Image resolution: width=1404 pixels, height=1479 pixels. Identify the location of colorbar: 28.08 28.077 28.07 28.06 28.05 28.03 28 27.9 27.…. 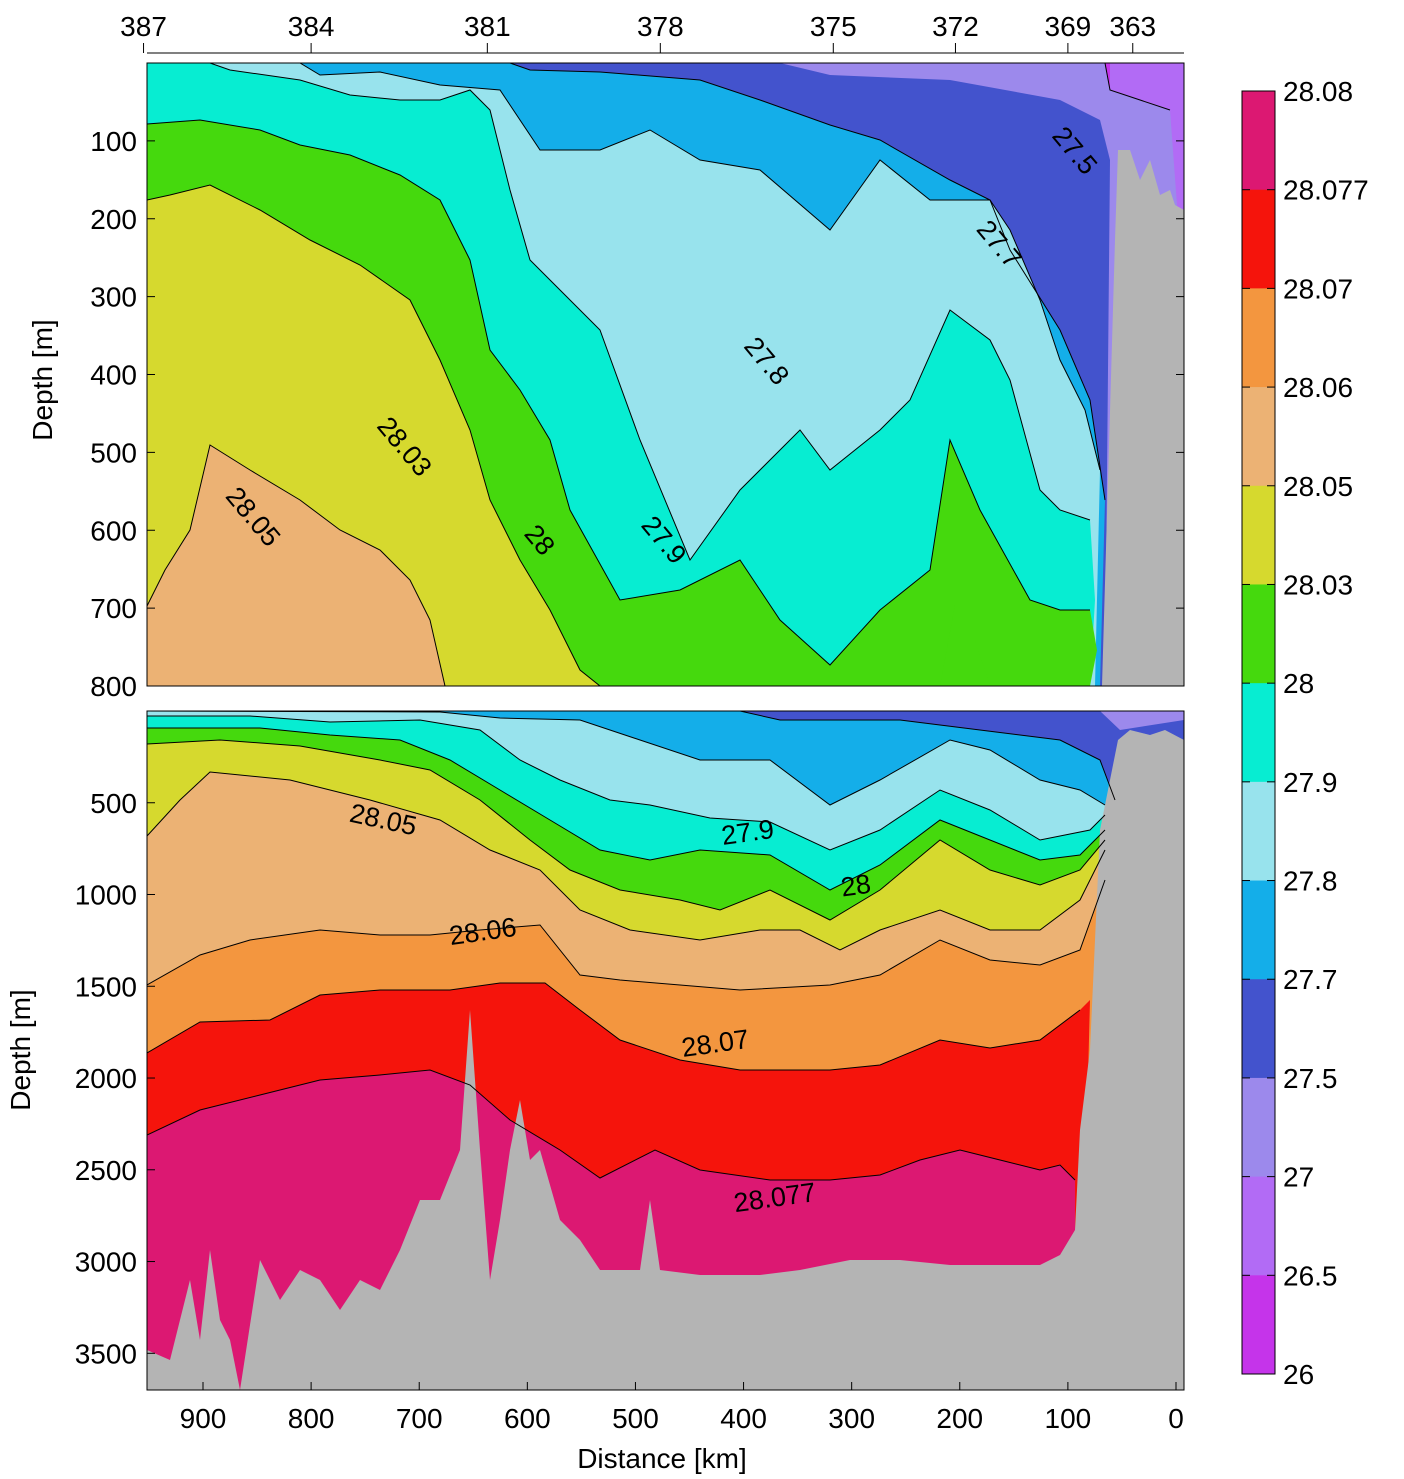
(1305, 733).